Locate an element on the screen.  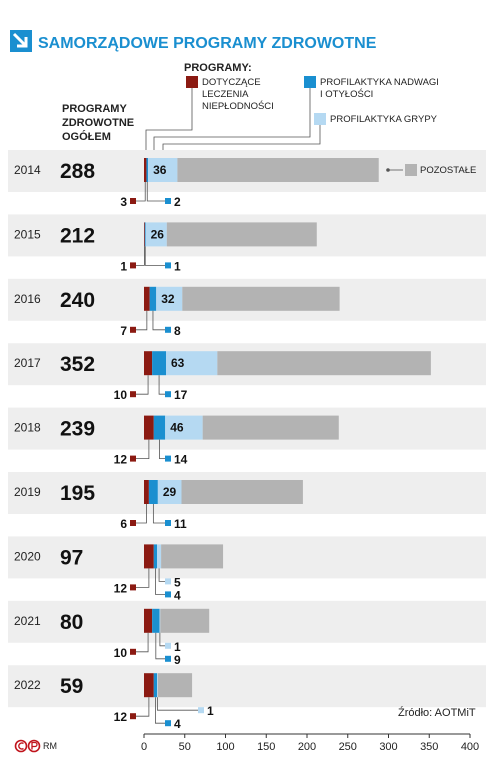
total-label: 288 is located at coordinates (77, 171).